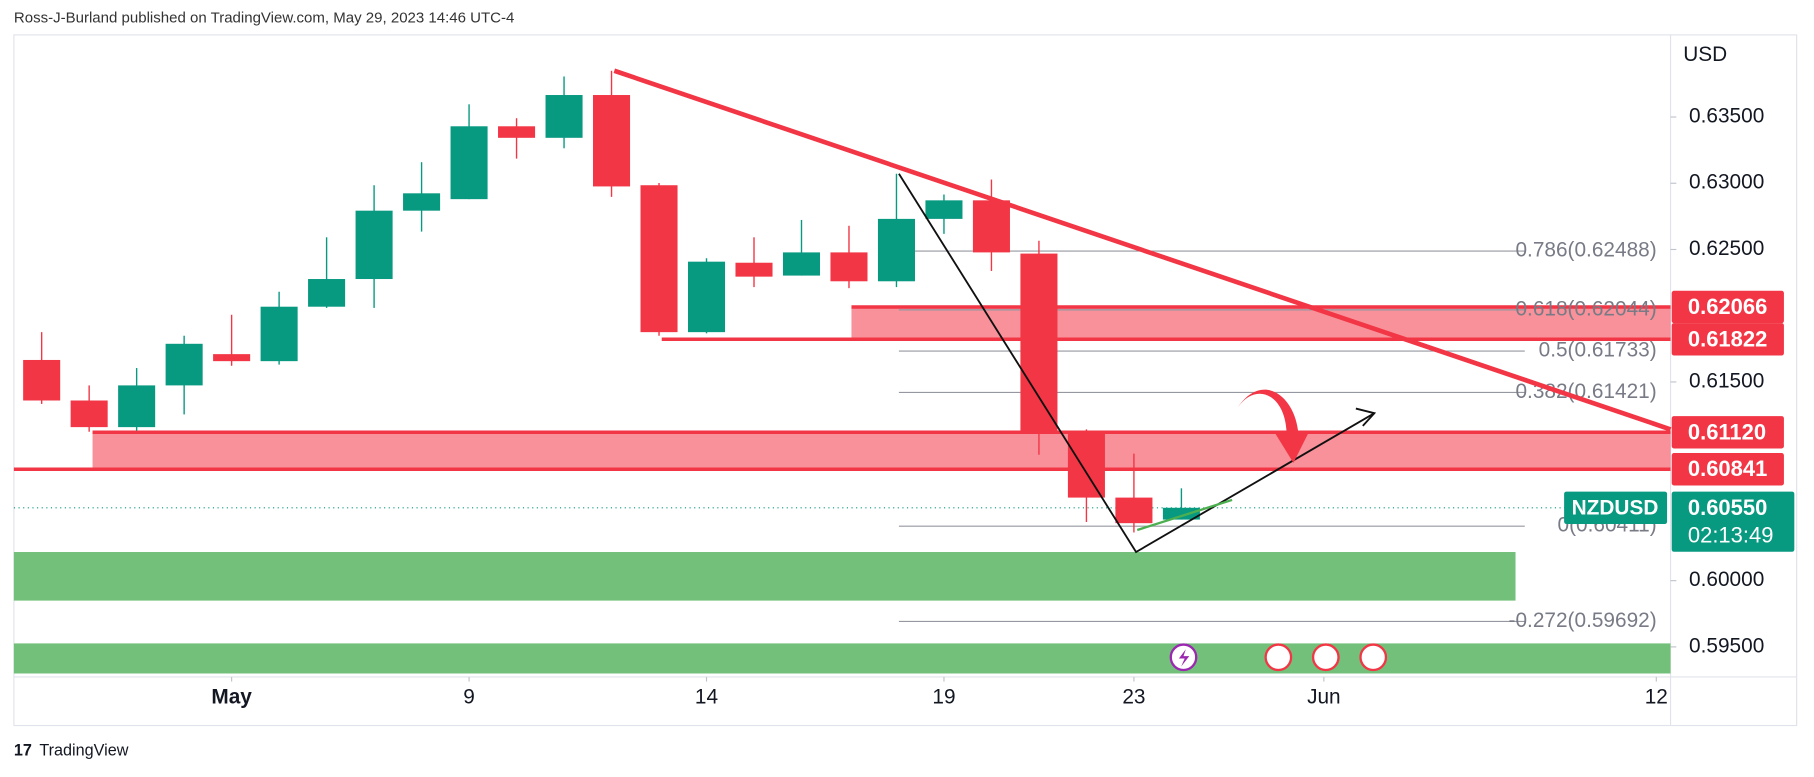 Image resolution: width=1814 pixels, height=777 pixels. I want to click on x-tick-label: 14, so click(706, 696).